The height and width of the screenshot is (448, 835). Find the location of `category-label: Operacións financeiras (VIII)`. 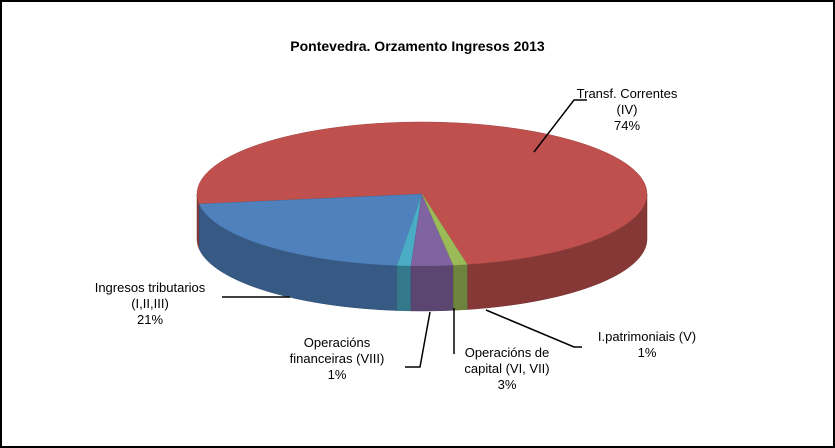

category-label: Operacións financeiras (VIII) is located at coordinates (337, 350).